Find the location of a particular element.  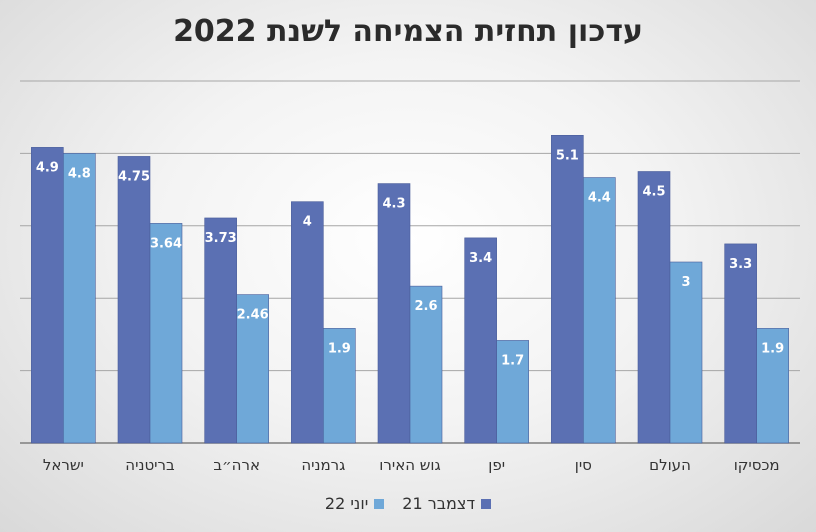

data-label: 3 is located at coordinates (685, 282).